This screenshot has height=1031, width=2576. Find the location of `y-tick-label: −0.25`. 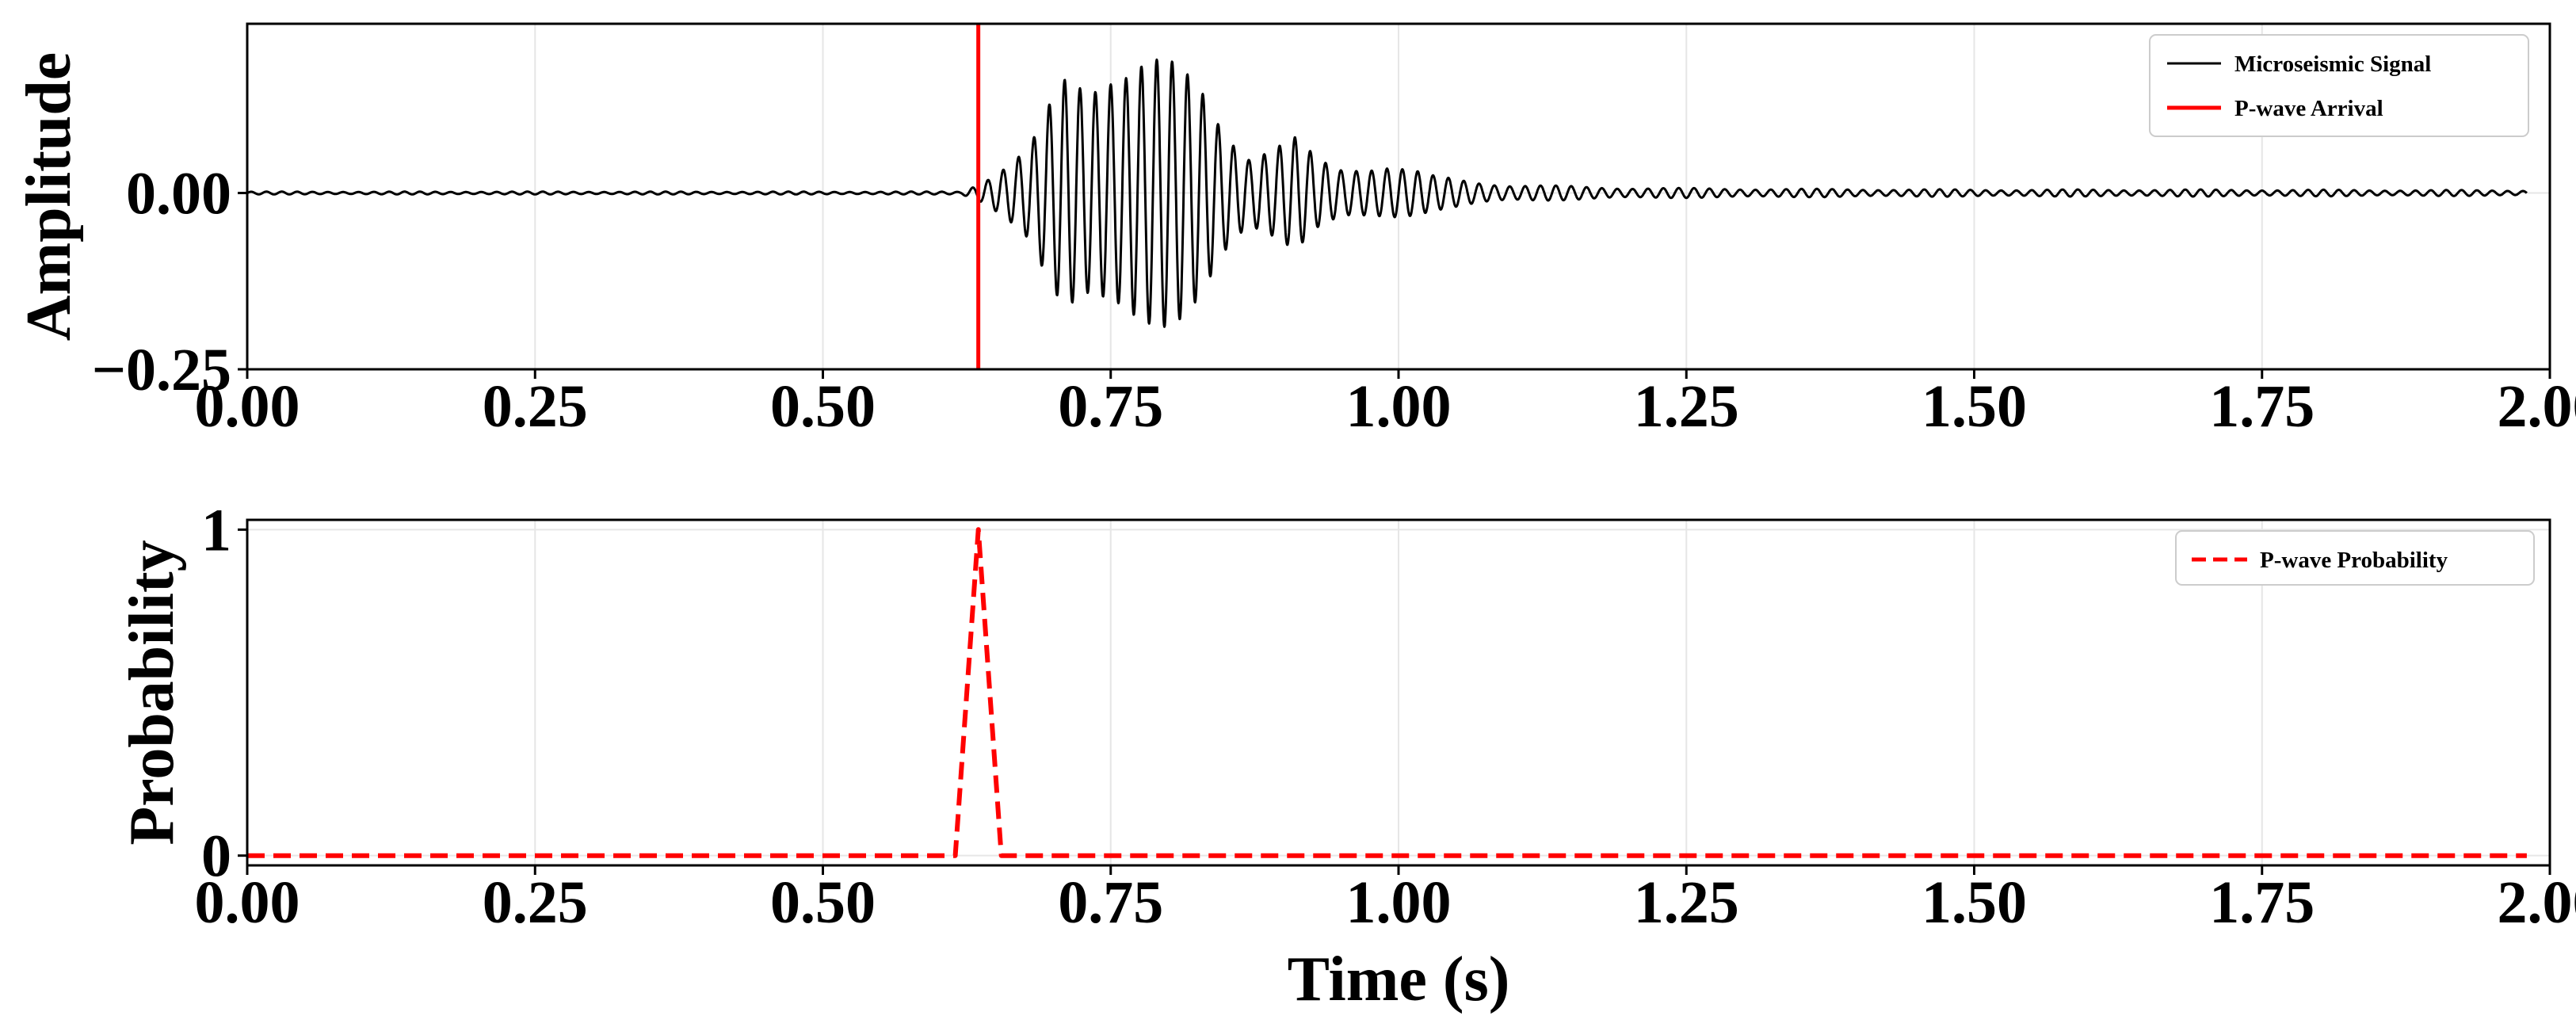

y-tick-label: −0.25 is located at coordinates (161, 370).